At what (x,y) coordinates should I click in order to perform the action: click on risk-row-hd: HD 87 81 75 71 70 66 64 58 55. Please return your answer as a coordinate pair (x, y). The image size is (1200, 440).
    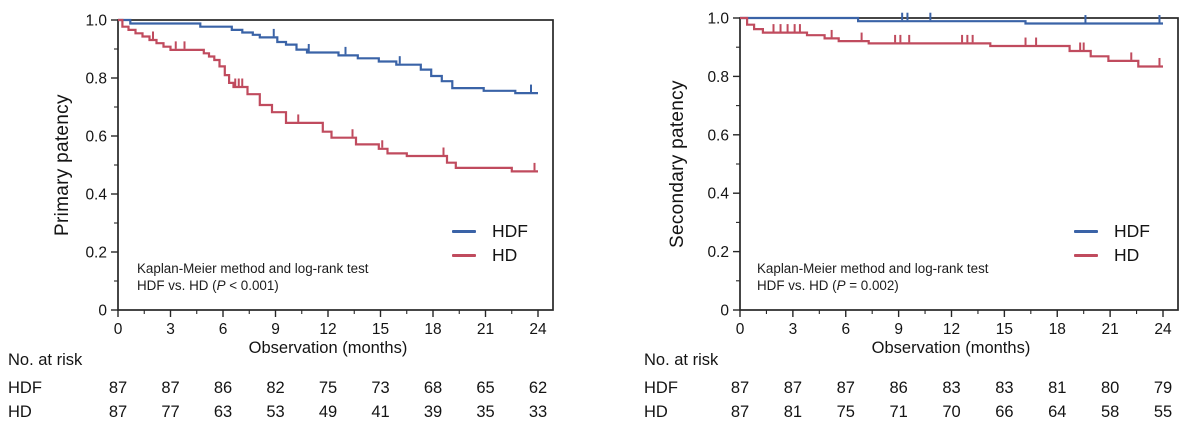
    Looking at the image, I should click on (900, 413).